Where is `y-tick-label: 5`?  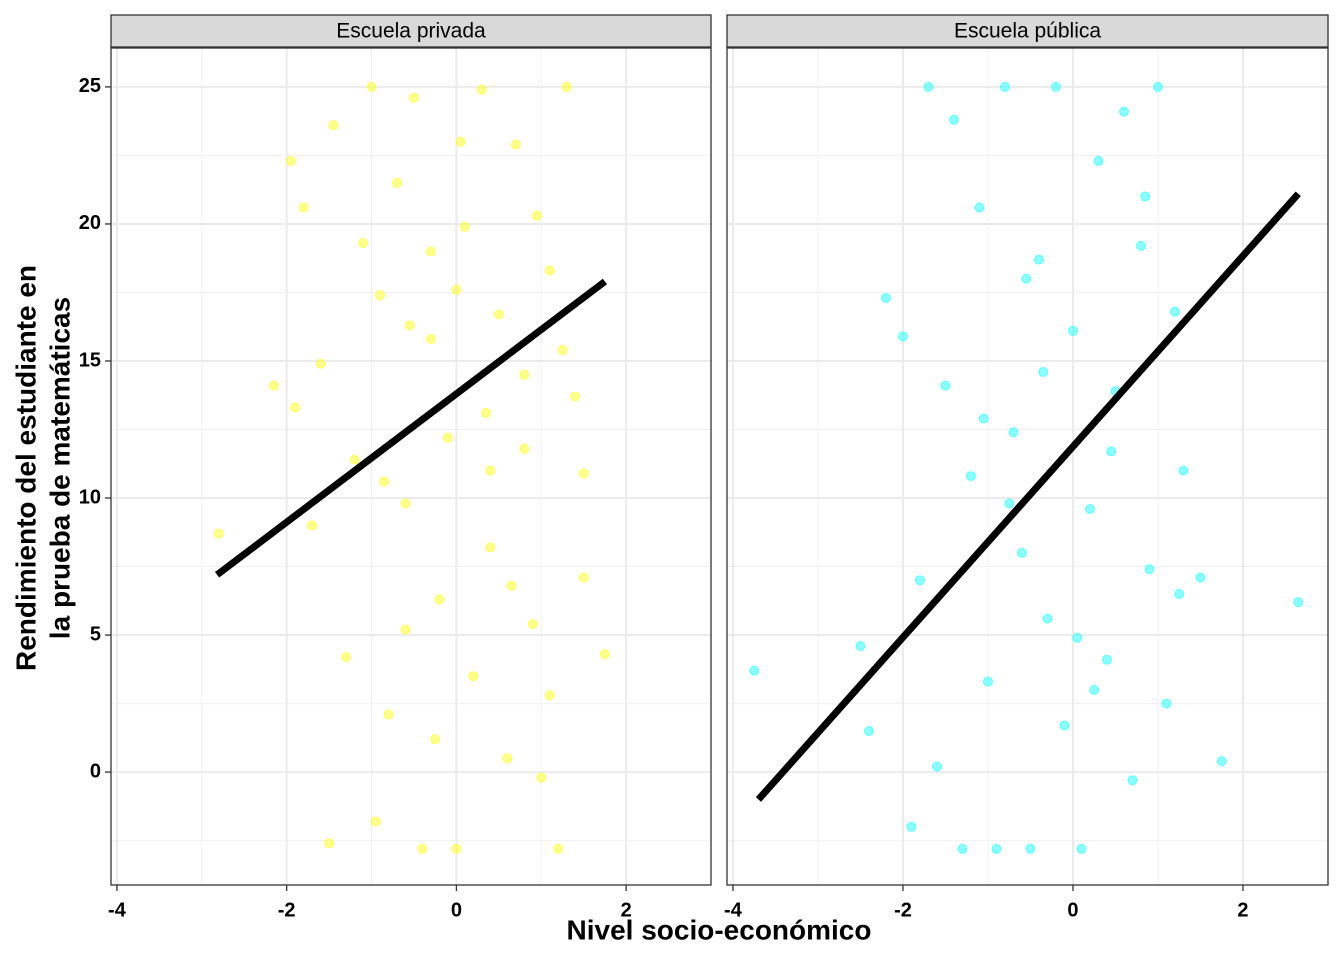
y-tick-label: 5 is located at coordinates (95, 634).